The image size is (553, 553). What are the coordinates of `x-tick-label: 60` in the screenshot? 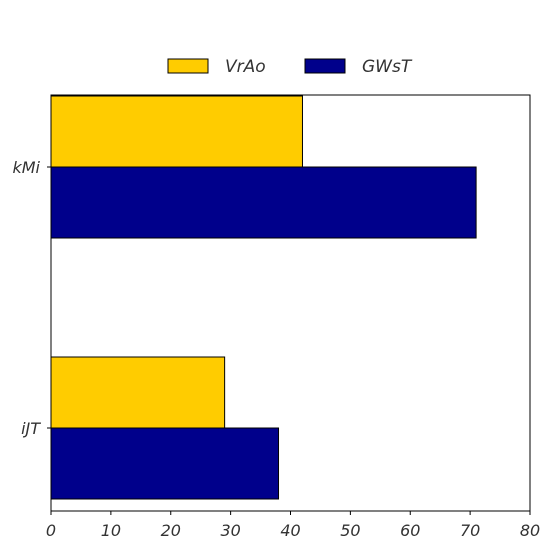 It's located at (410, 530).